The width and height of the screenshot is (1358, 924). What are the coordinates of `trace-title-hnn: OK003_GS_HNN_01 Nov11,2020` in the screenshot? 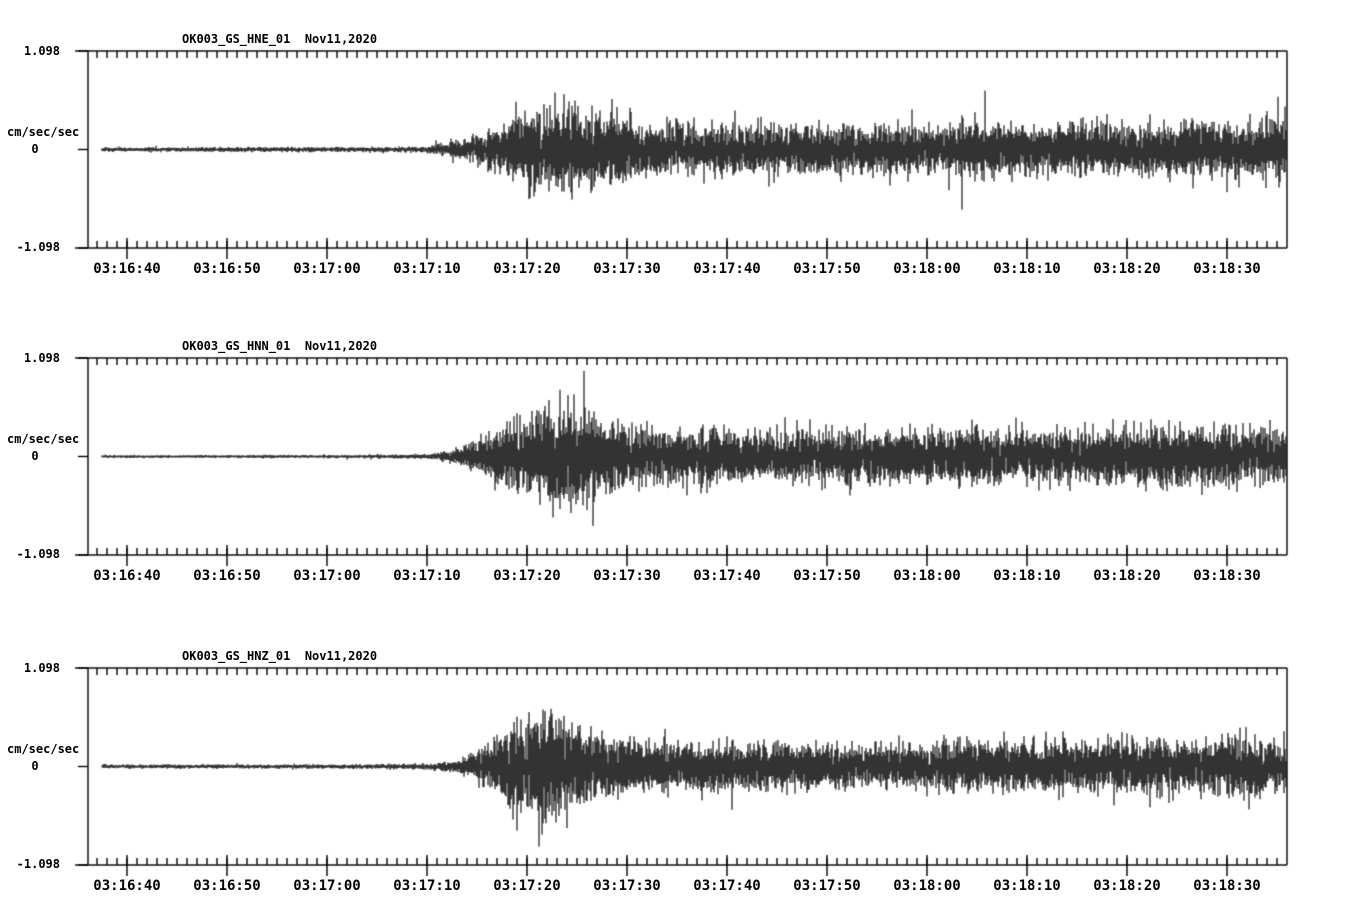 It's located at (280, 346).